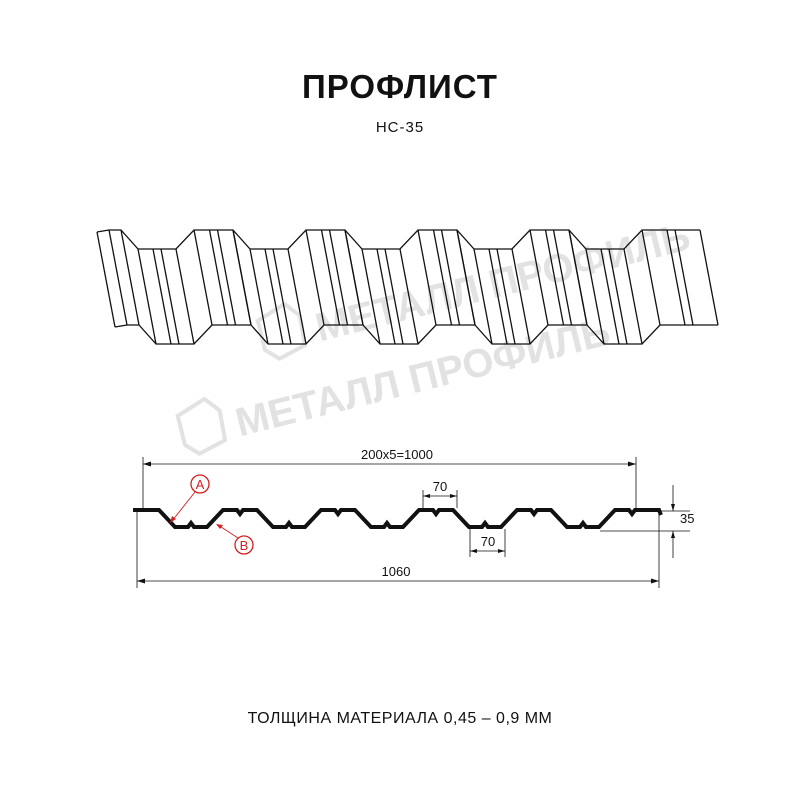  Describe the element at coordinates (396, 571) in the screenshot. I see `dim-width-label: 1060` at that location.